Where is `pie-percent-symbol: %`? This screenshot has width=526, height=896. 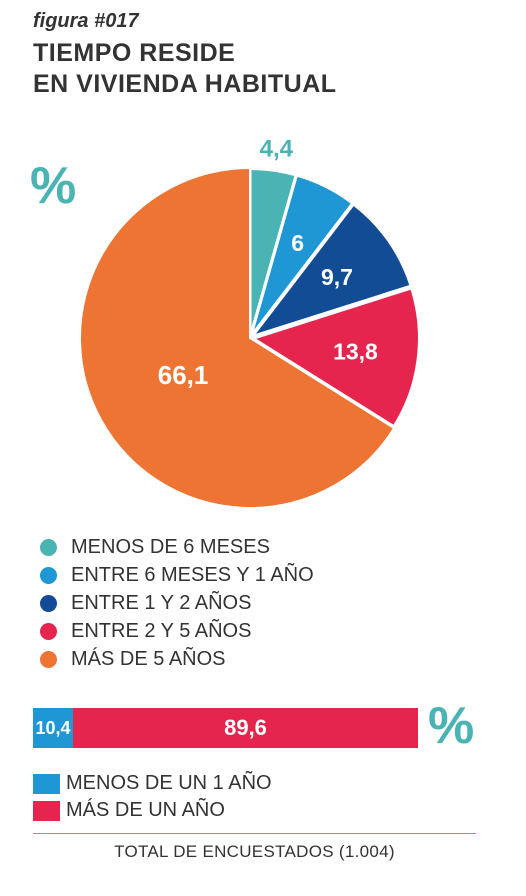 pie-percent-symbol: % is located at coordinates (53, 186).